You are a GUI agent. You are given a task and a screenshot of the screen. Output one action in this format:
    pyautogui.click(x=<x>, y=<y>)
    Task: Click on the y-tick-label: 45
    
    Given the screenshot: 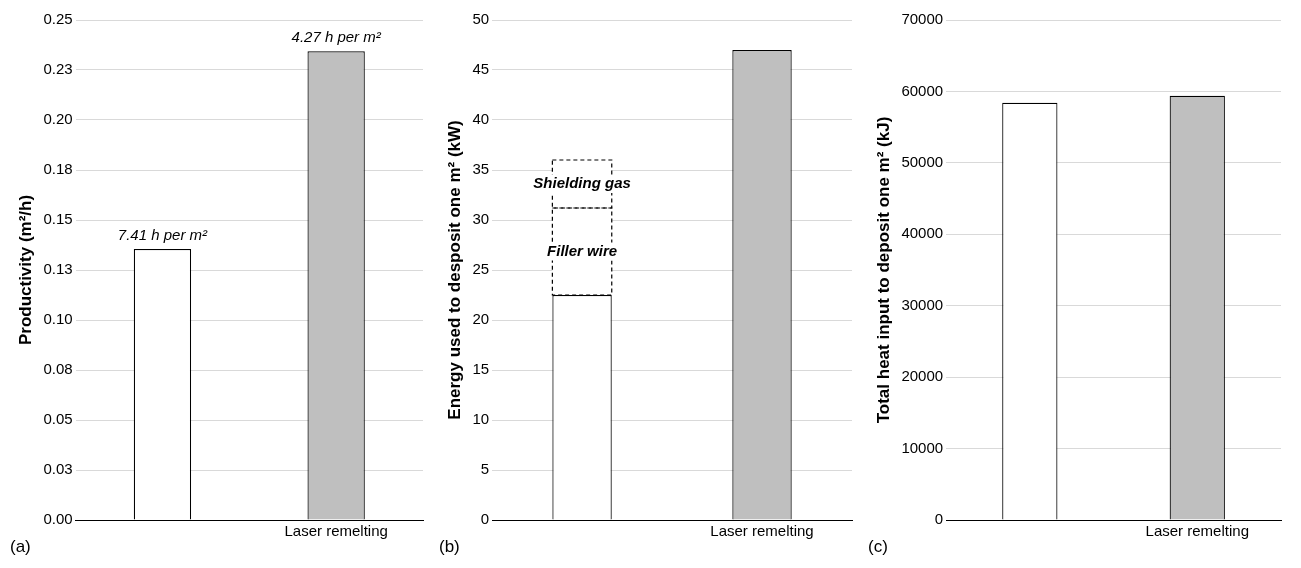 What is the action you would take?
    pyautogui.click(x=481, y=69)
    